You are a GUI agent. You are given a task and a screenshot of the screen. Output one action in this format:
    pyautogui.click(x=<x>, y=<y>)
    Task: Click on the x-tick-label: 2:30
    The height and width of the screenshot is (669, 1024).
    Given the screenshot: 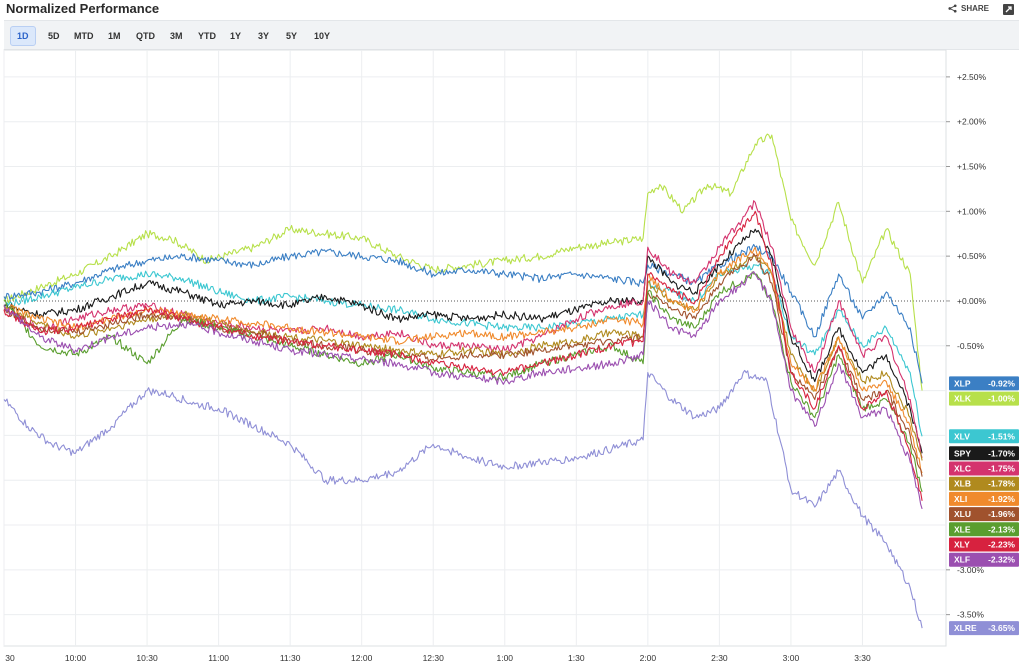 What is the action you would take?
    pyautogui.click(x=719, y=658)
    